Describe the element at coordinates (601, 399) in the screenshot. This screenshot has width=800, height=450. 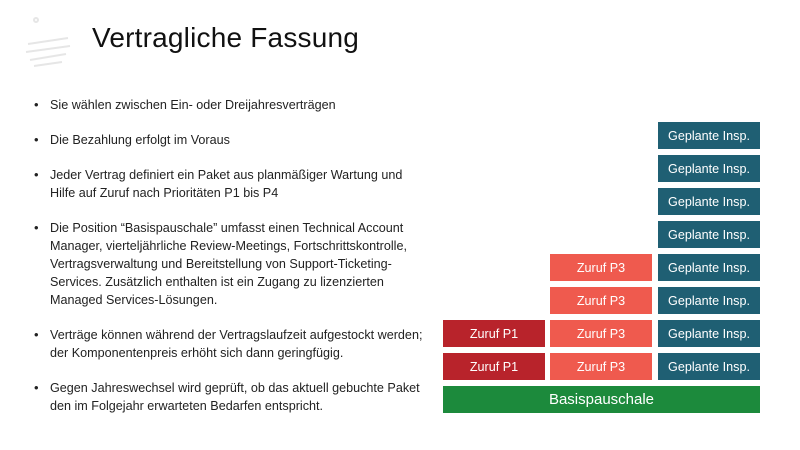
I see `basispauschale-bar: Basispauschale` at that location.